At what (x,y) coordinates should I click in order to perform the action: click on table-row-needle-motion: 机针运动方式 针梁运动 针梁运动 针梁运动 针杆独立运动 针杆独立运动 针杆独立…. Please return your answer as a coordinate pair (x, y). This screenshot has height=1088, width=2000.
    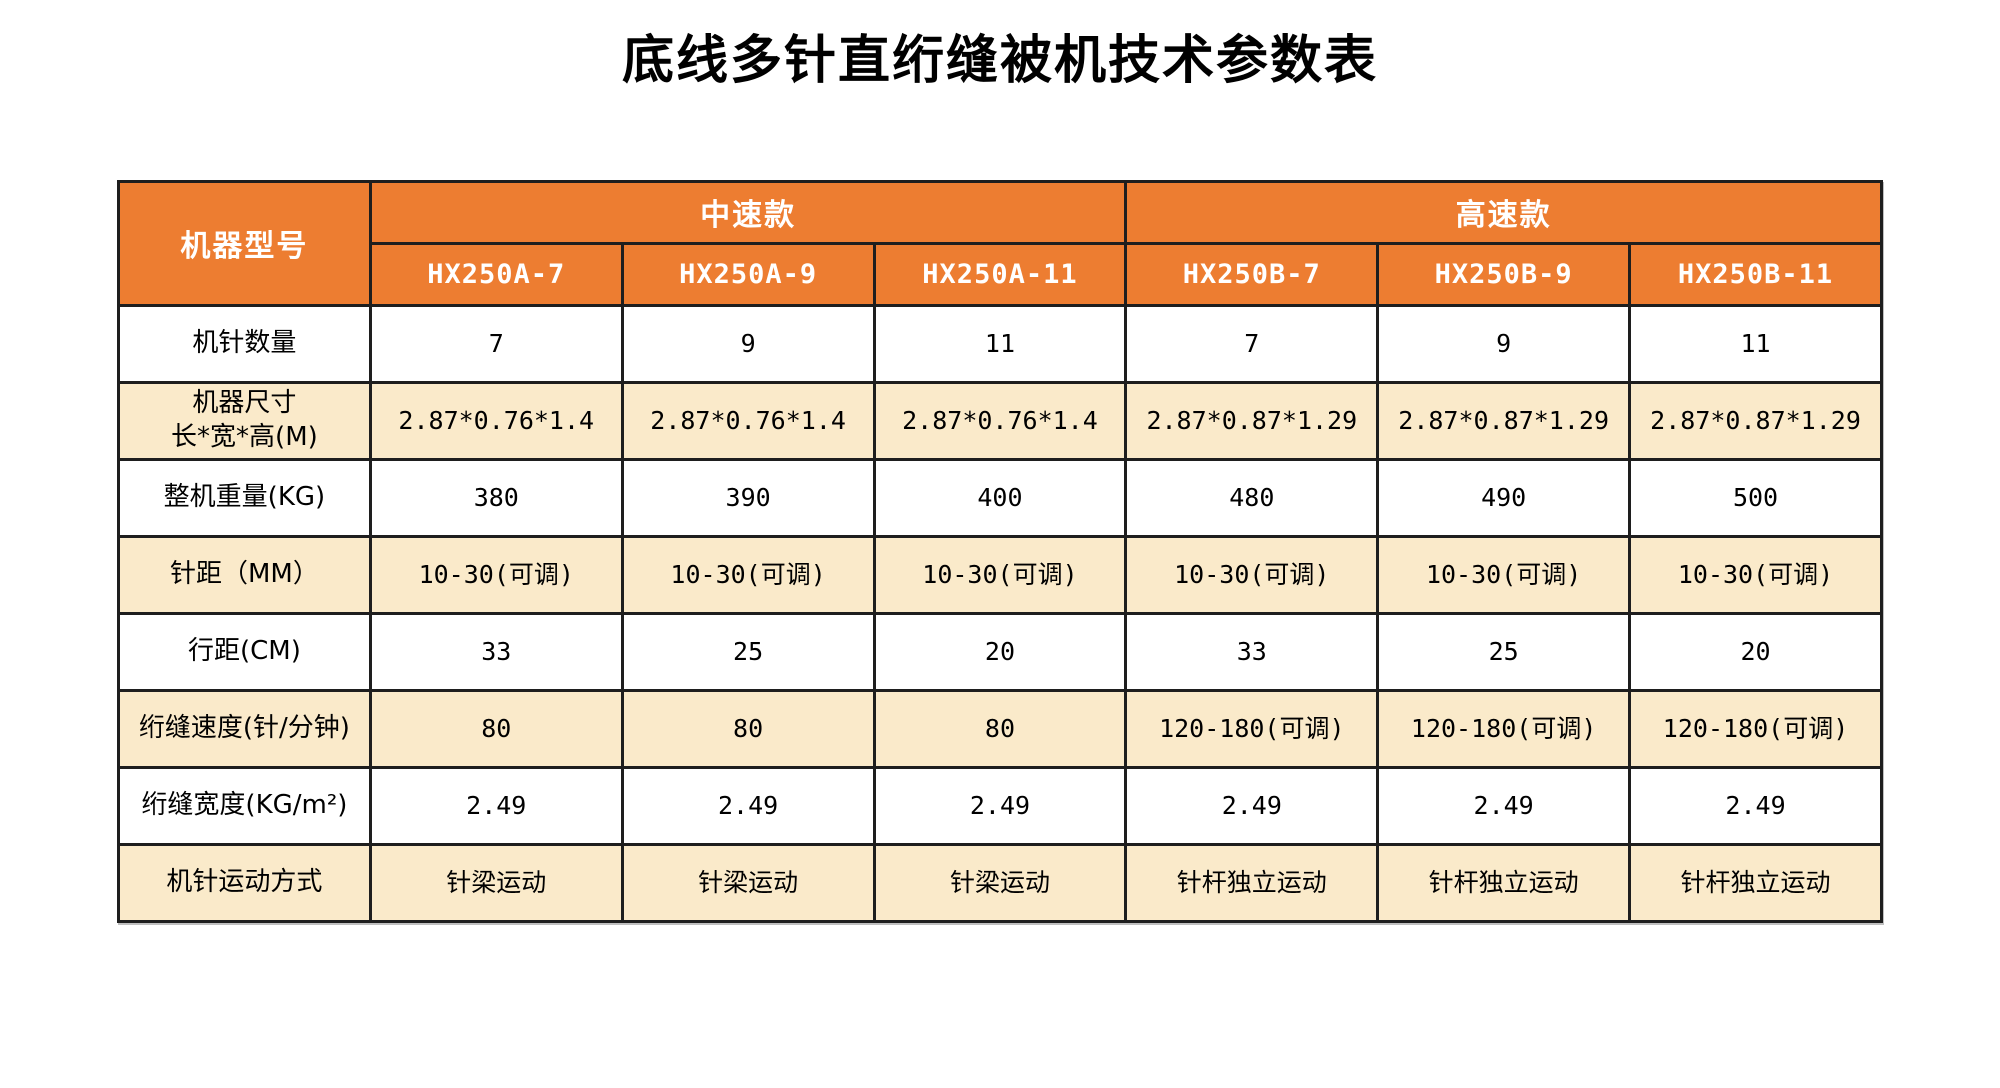
    Looking at the image, I should click on (1000, 882).